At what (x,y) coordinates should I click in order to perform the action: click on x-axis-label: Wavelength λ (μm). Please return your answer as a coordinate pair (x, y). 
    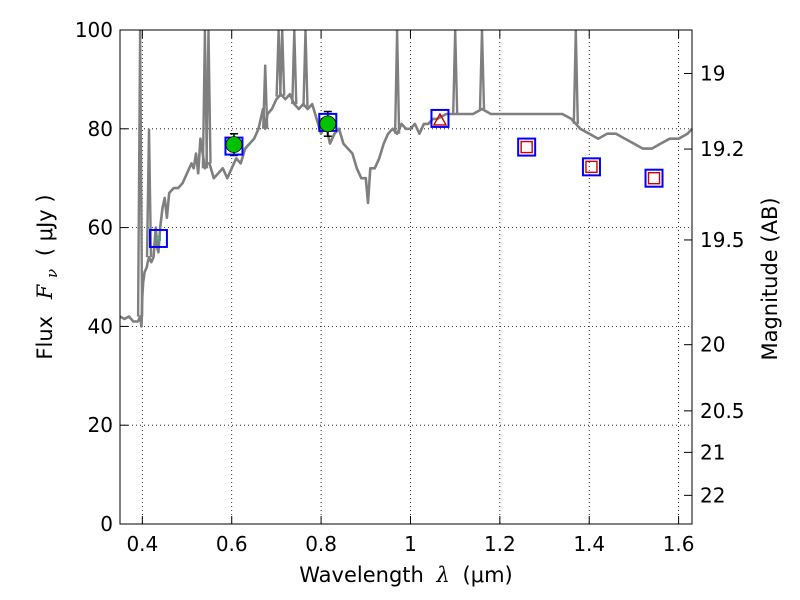
    Looking at the image, I should click on (405, 575).